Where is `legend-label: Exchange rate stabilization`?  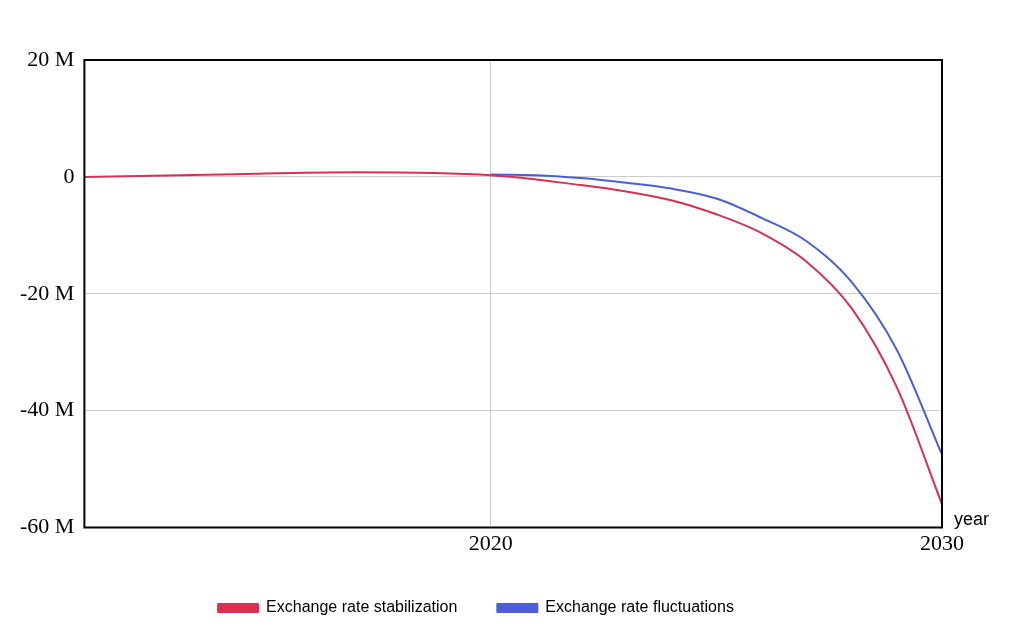 legend-label: Exchange rate stabilization is located at coordinates (362, 607).